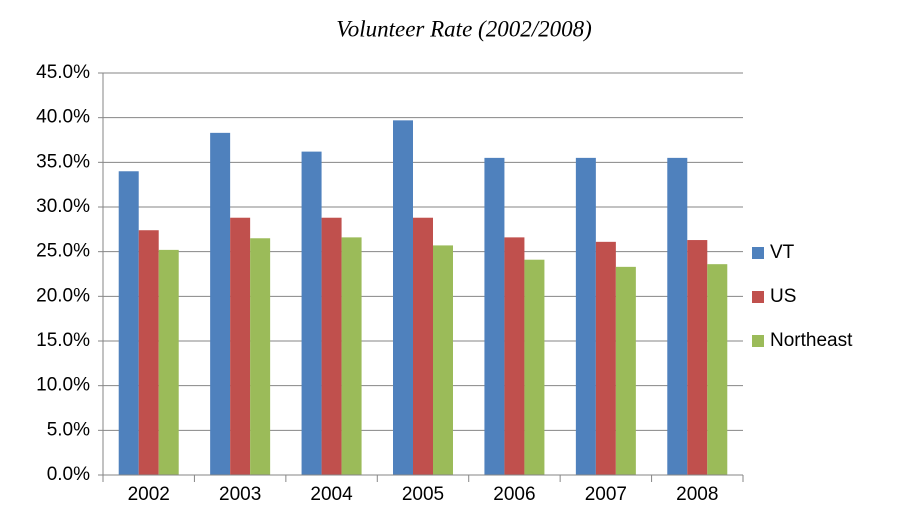 The height and width of the screenshot is (529, 920). What do you see at coordinates (811, 340) in the screenshot?
I see `legend-label: Northeast` at bounding box center [811, 340].